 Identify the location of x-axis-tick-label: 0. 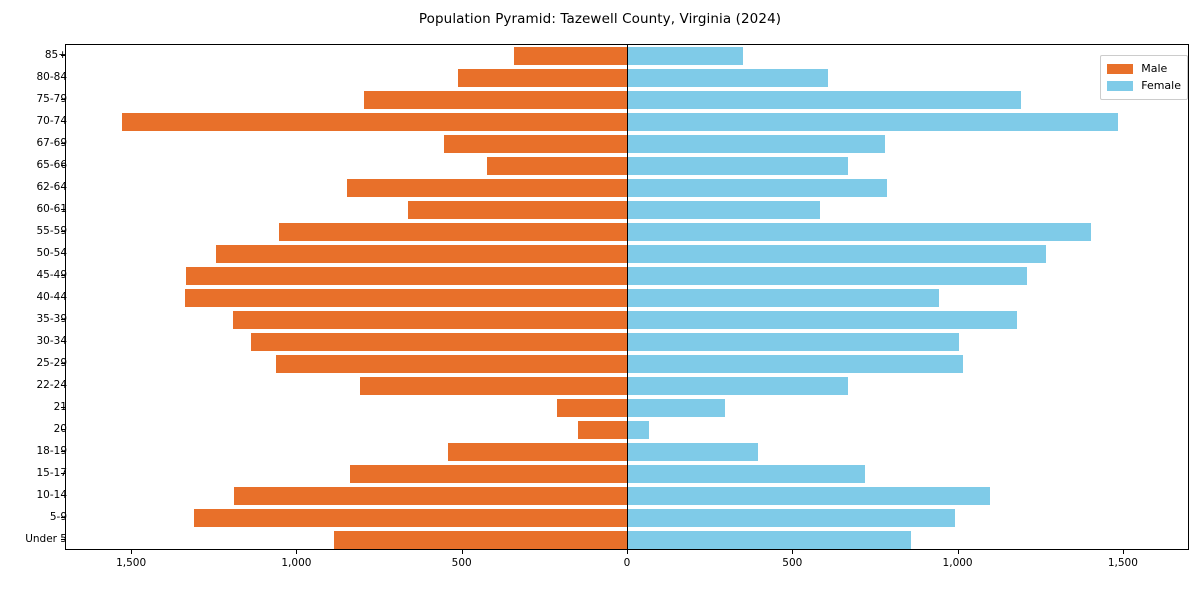
(627, 563).